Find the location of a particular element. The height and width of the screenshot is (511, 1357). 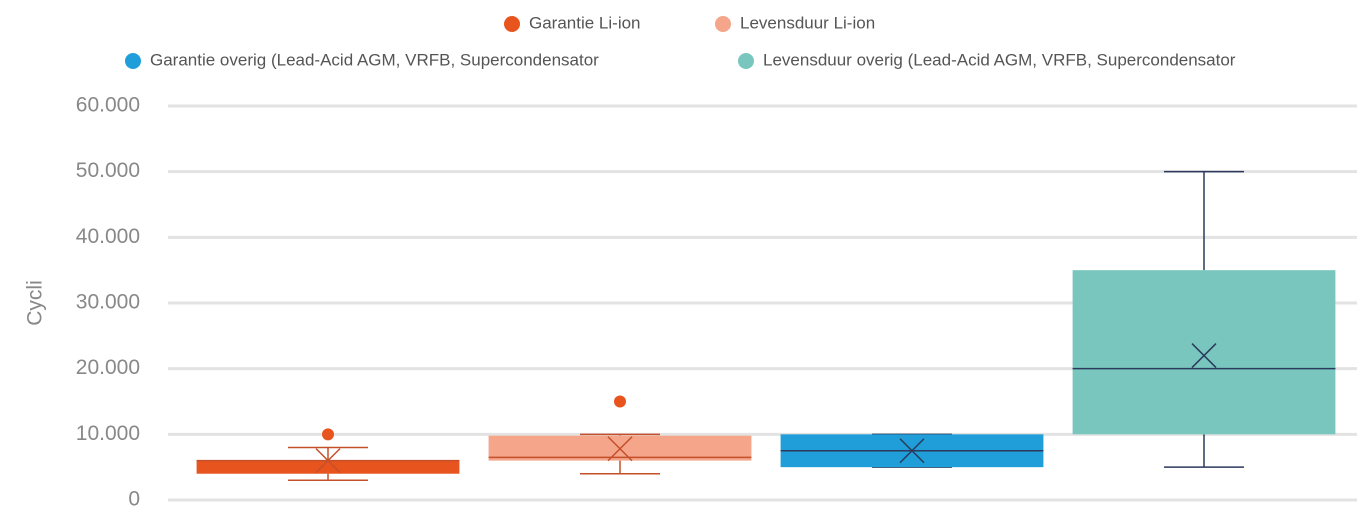

y-axis-label: Cycli is located at coordinates (35, 303).